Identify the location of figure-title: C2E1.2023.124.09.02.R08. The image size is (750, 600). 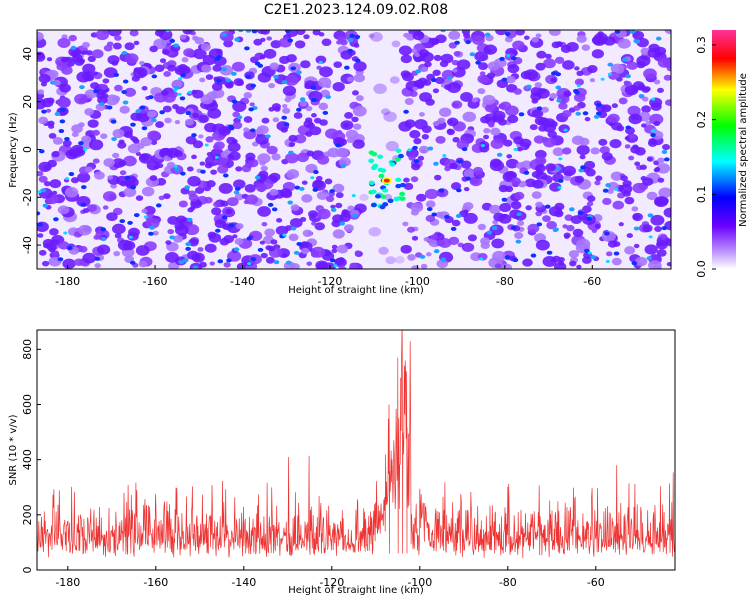
(356, 10).